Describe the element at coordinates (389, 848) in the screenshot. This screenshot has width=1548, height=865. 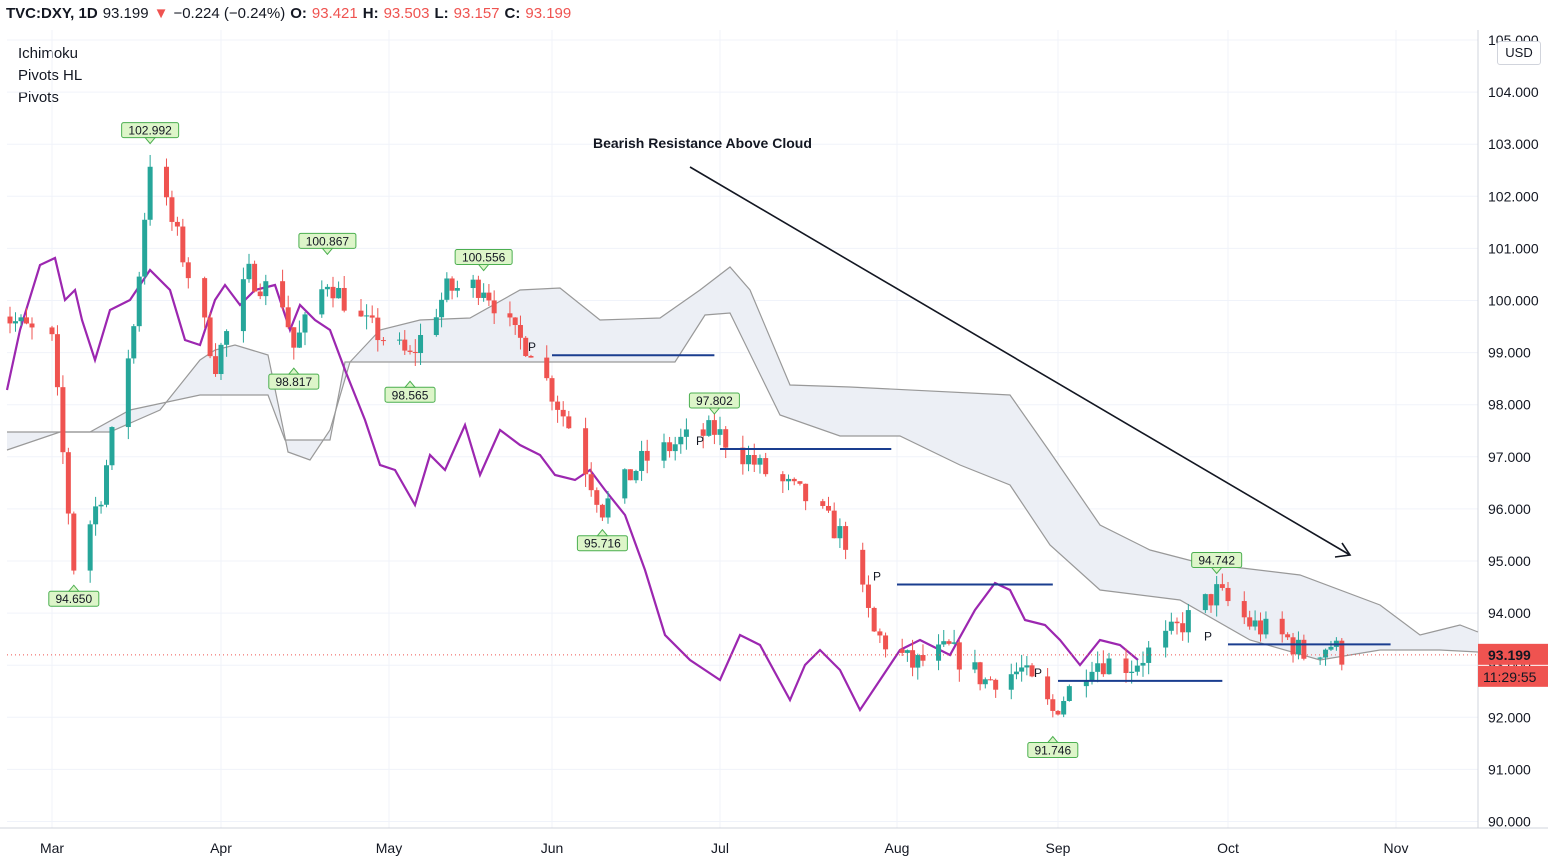
I see `time-tick-label: May` at that location.